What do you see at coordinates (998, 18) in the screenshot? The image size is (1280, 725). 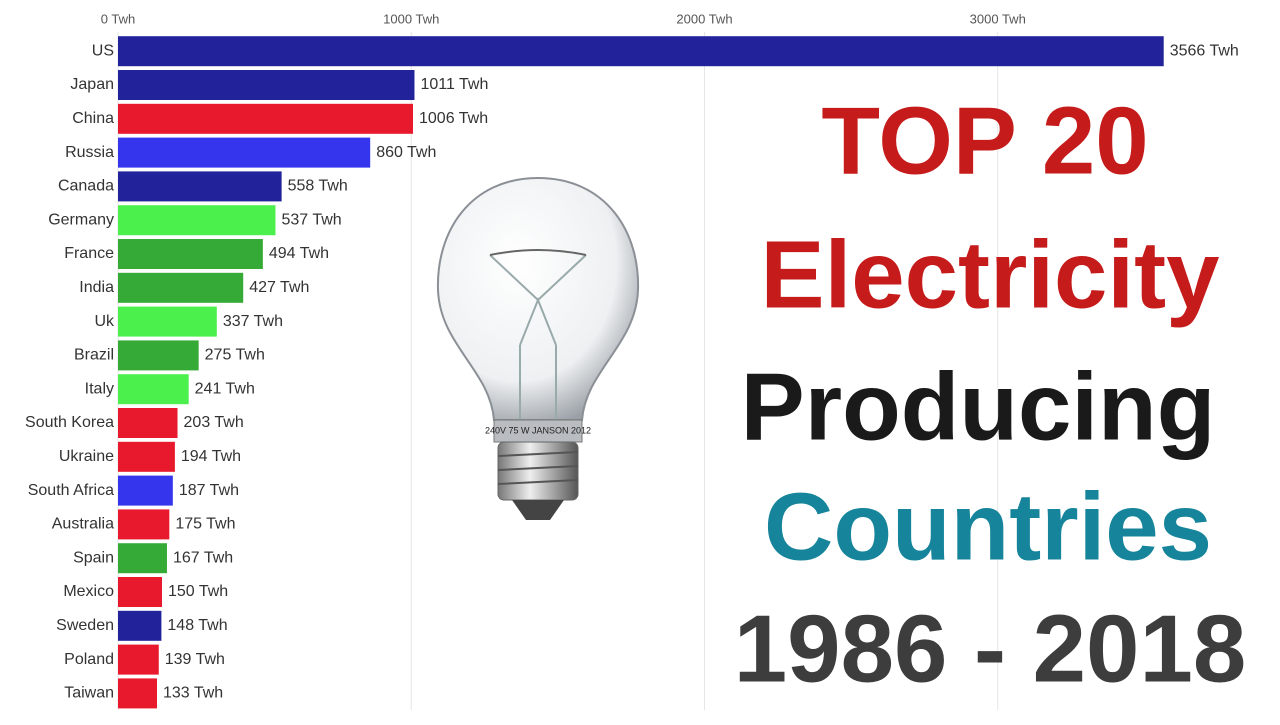 I see `x-tick-label: 3000 Twh` at bounding box center [998, 18].